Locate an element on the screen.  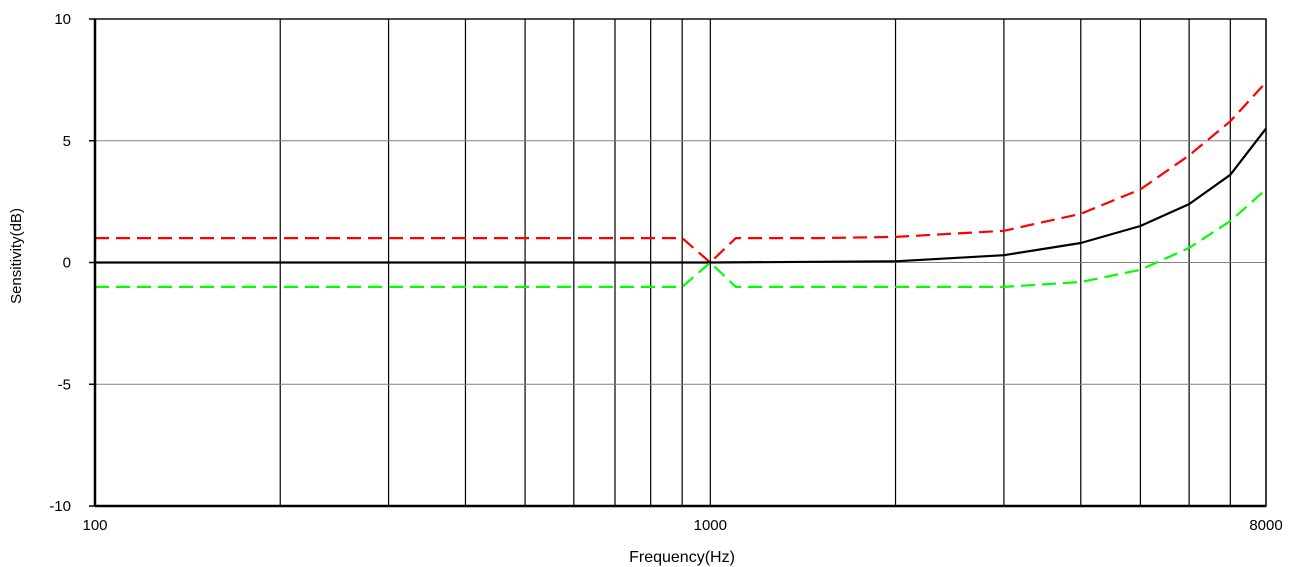
y-tick-label: 5 is located at coordinates (67, 141).